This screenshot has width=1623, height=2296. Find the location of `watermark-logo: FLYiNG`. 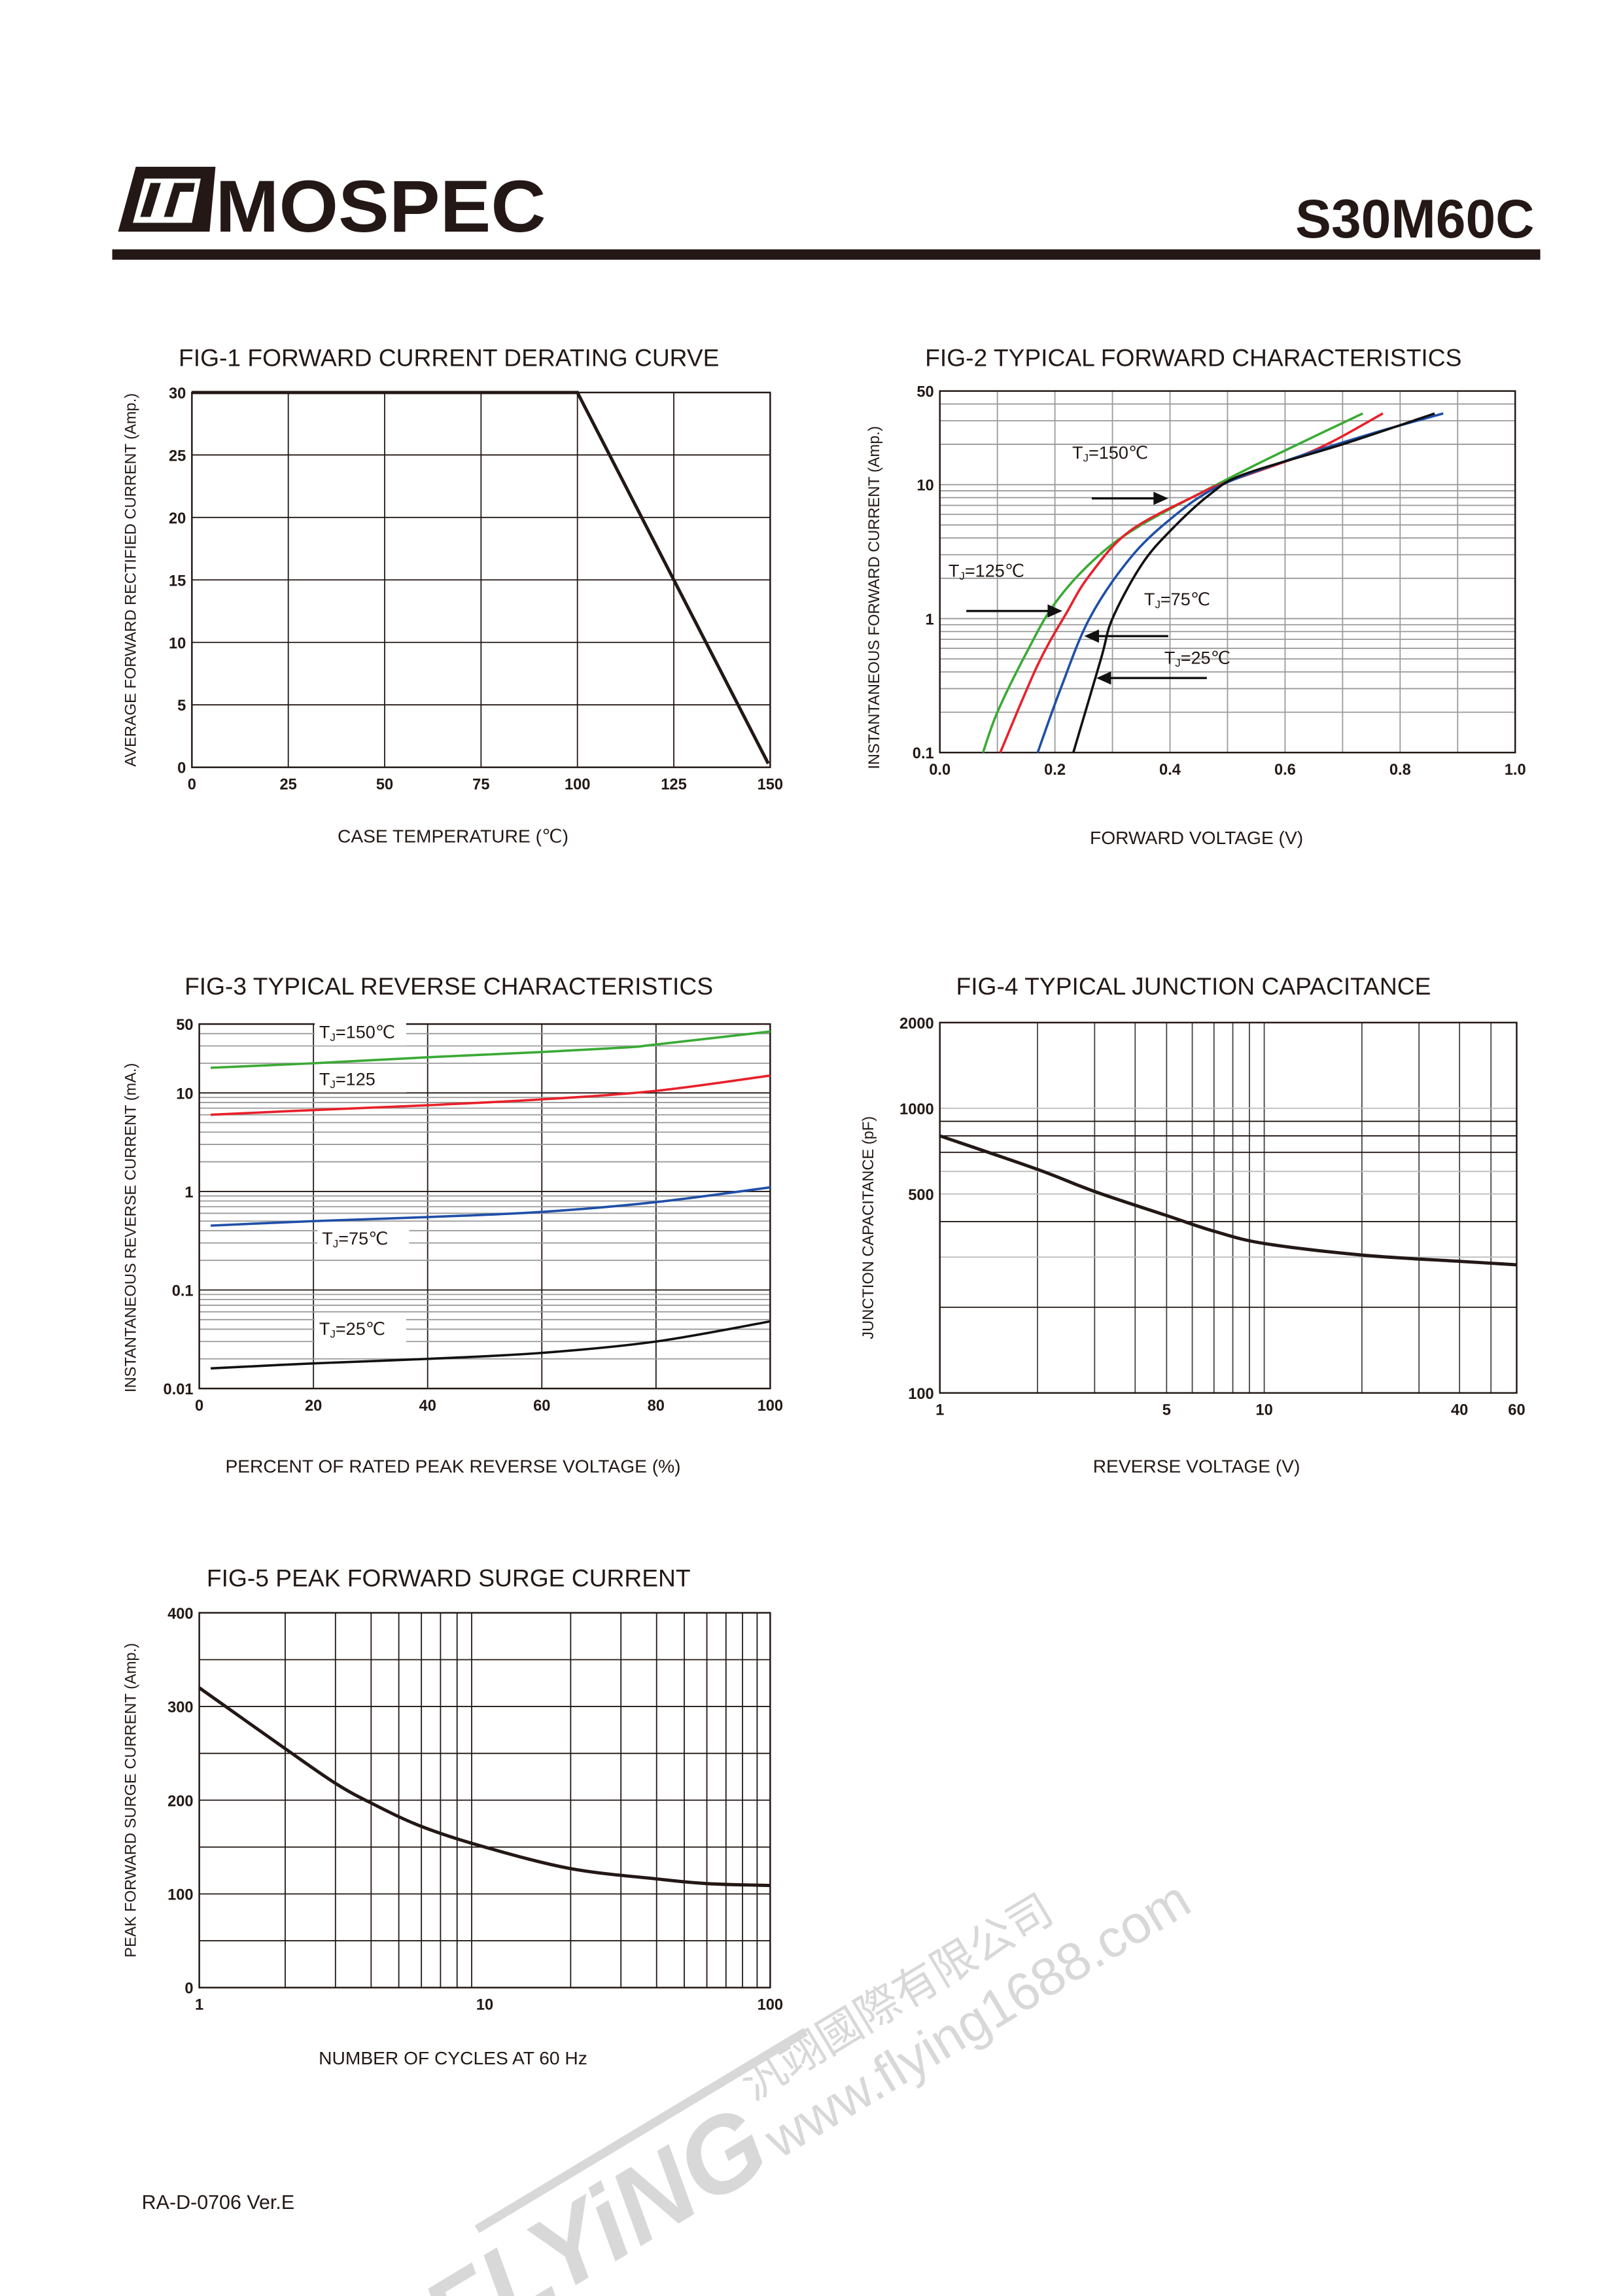

watermark-logo: FLYiNG is located at coordinates (595, 2190).